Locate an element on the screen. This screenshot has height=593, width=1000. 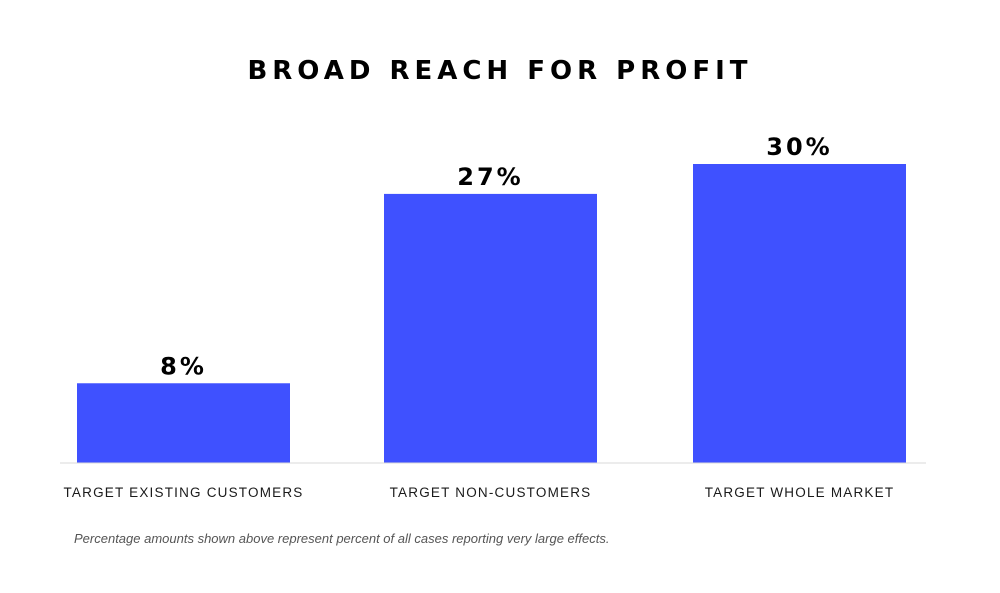
value-label-3: 30% is located at coordinates (799, 147).